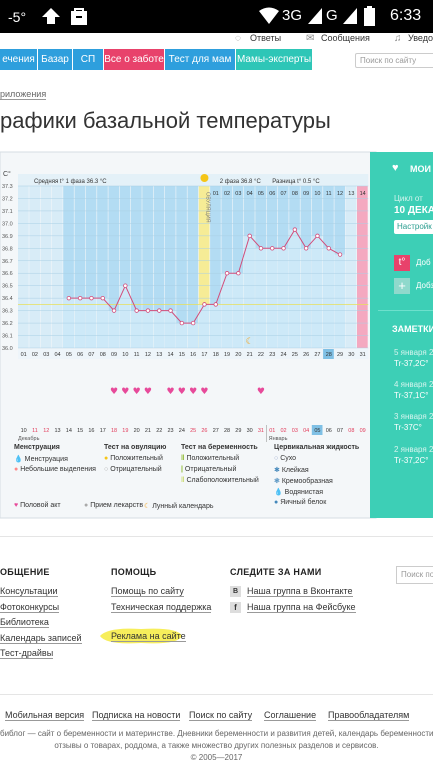 Image resolution: width=433 pixels, height=770 pixels. I want to click on cycle-day-label: 14, so click(170, 355).